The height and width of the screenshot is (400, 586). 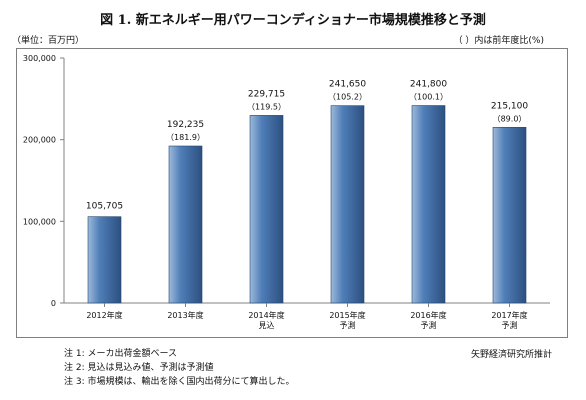 What do you see at coordinates (39, 140) in the screenshot?
I see `y-tick-label: 200,000` at bounding box center [39, 140].